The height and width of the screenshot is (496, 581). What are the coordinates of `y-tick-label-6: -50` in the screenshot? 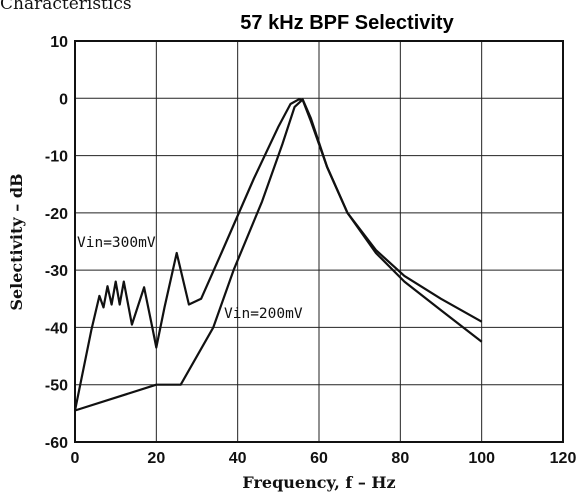 It's located at (56, 386).